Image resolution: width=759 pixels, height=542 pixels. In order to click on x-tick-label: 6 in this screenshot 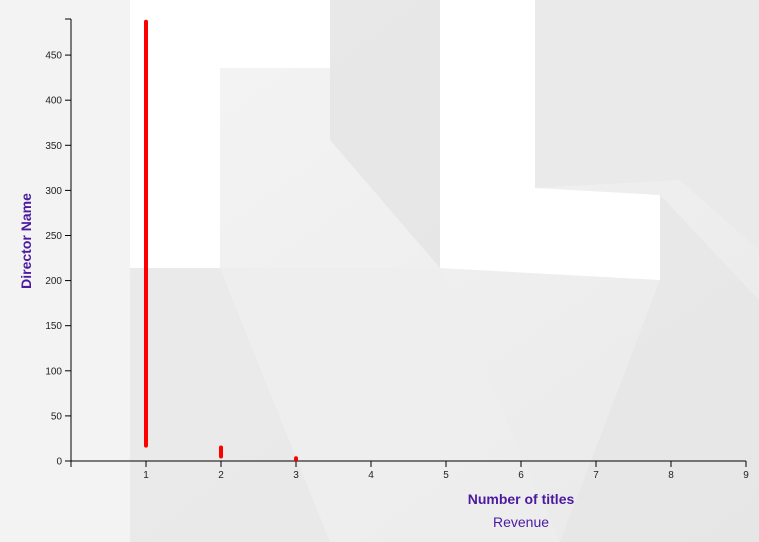, I will do `click(521, 475)`.